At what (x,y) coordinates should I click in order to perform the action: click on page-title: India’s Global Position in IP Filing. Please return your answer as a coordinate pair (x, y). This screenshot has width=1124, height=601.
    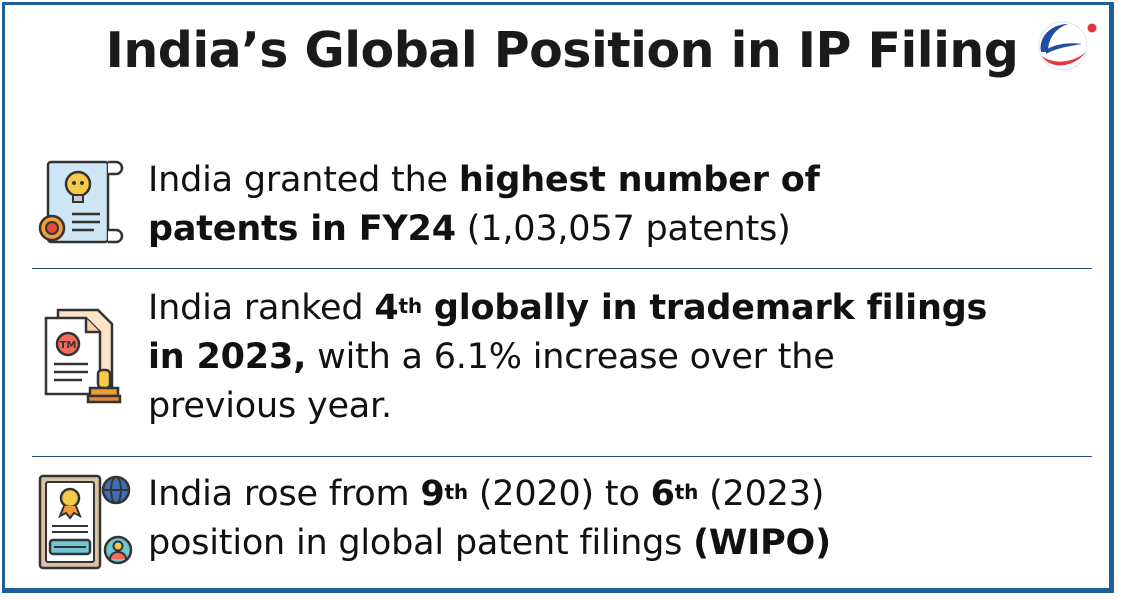
    Looking at the image, I should click on (562, 50).